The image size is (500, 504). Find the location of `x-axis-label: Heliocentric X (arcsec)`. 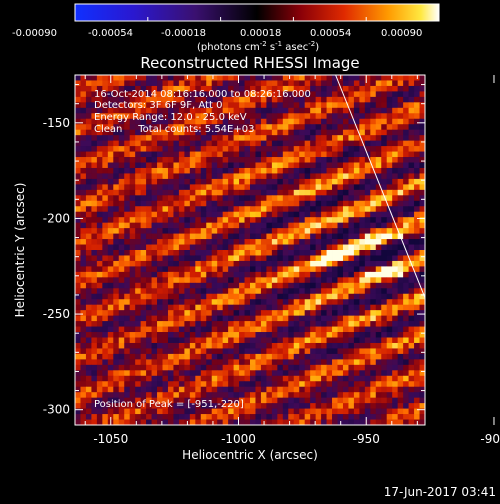

x-axis-label: Heliocentric X (arcsec) is located at coordinates (250, 455).